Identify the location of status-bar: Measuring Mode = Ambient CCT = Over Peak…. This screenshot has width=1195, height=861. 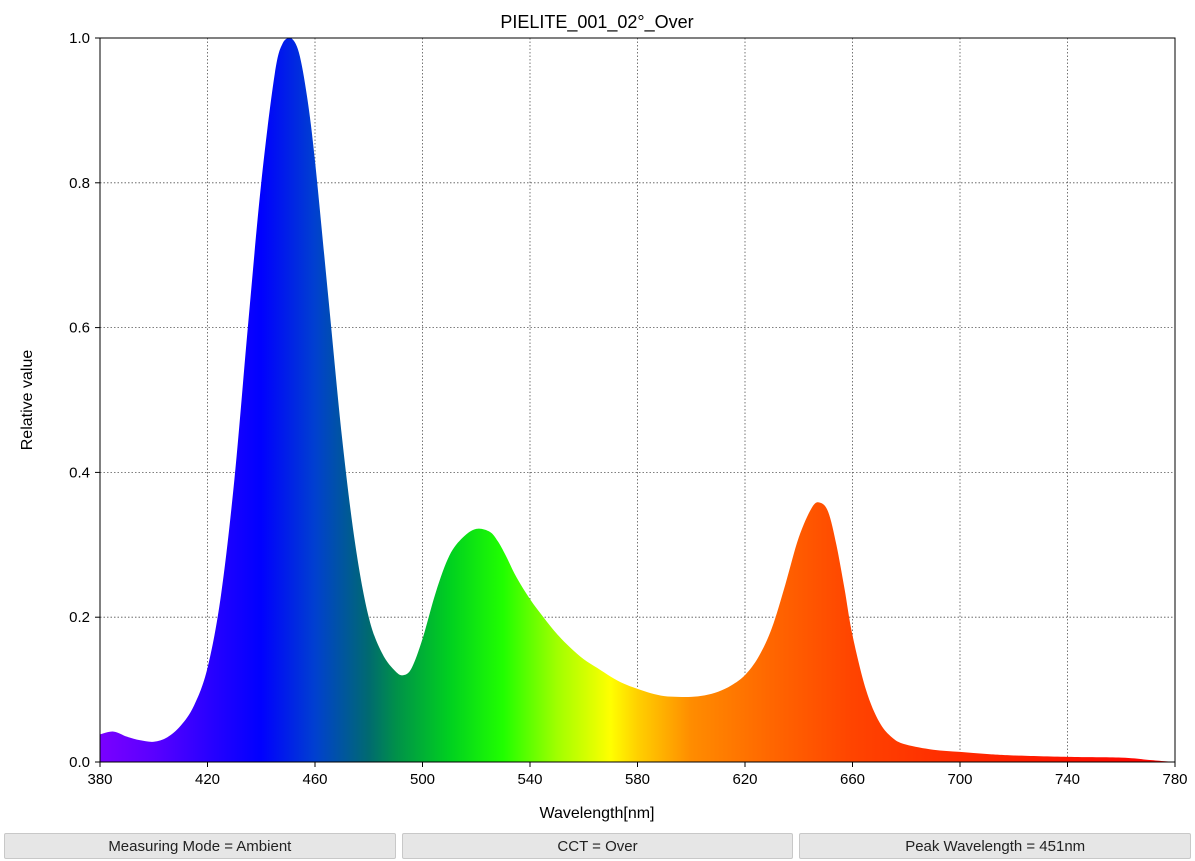
(598, 846).